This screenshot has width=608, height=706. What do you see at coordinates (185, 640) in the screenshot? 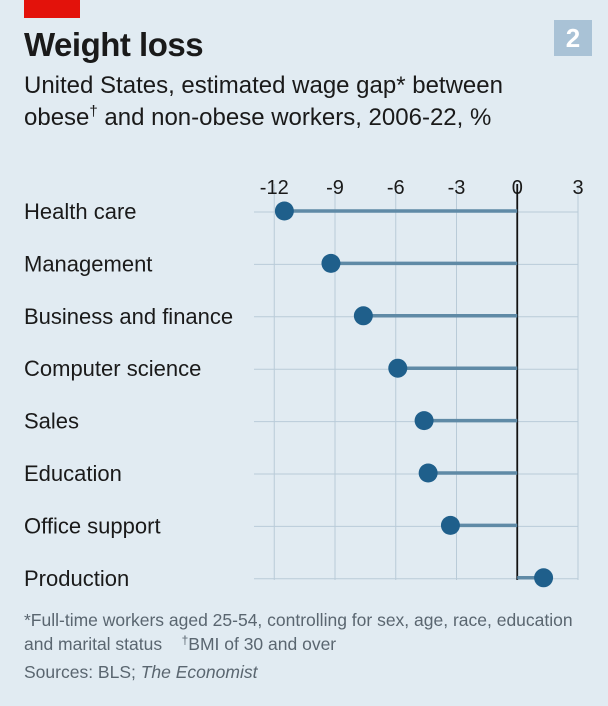
I see `footnote-dagger: †` at bounding box center [185, 640].